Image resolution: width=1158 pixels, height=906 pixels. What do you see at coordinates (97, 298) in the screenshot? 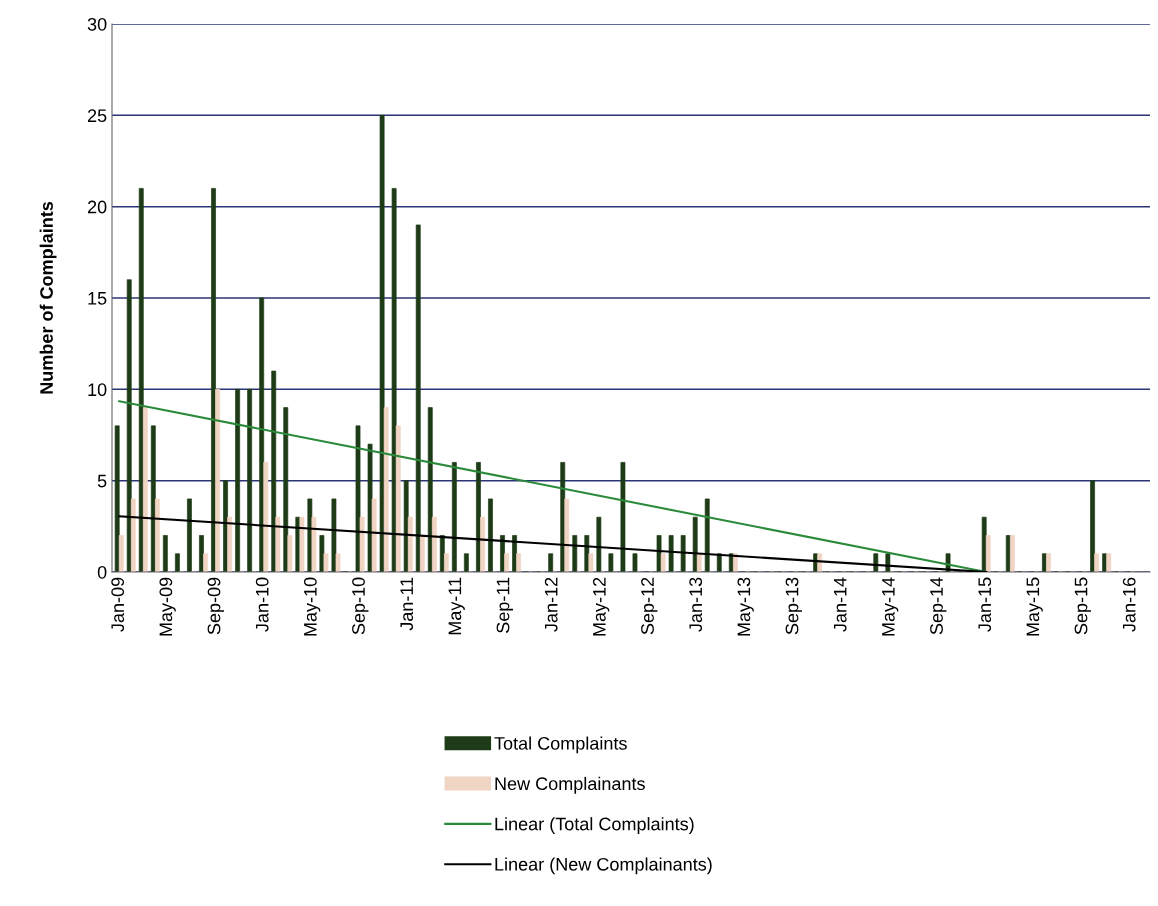
I see `y-tick-label: 15` at bounding box center [97, 298].